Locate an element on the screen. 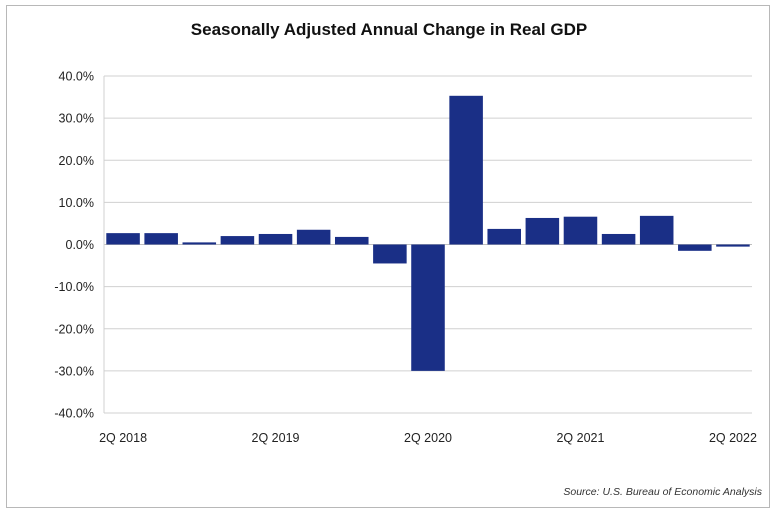  y-tick-label: -40.0% is located at coordinates (74, 414).